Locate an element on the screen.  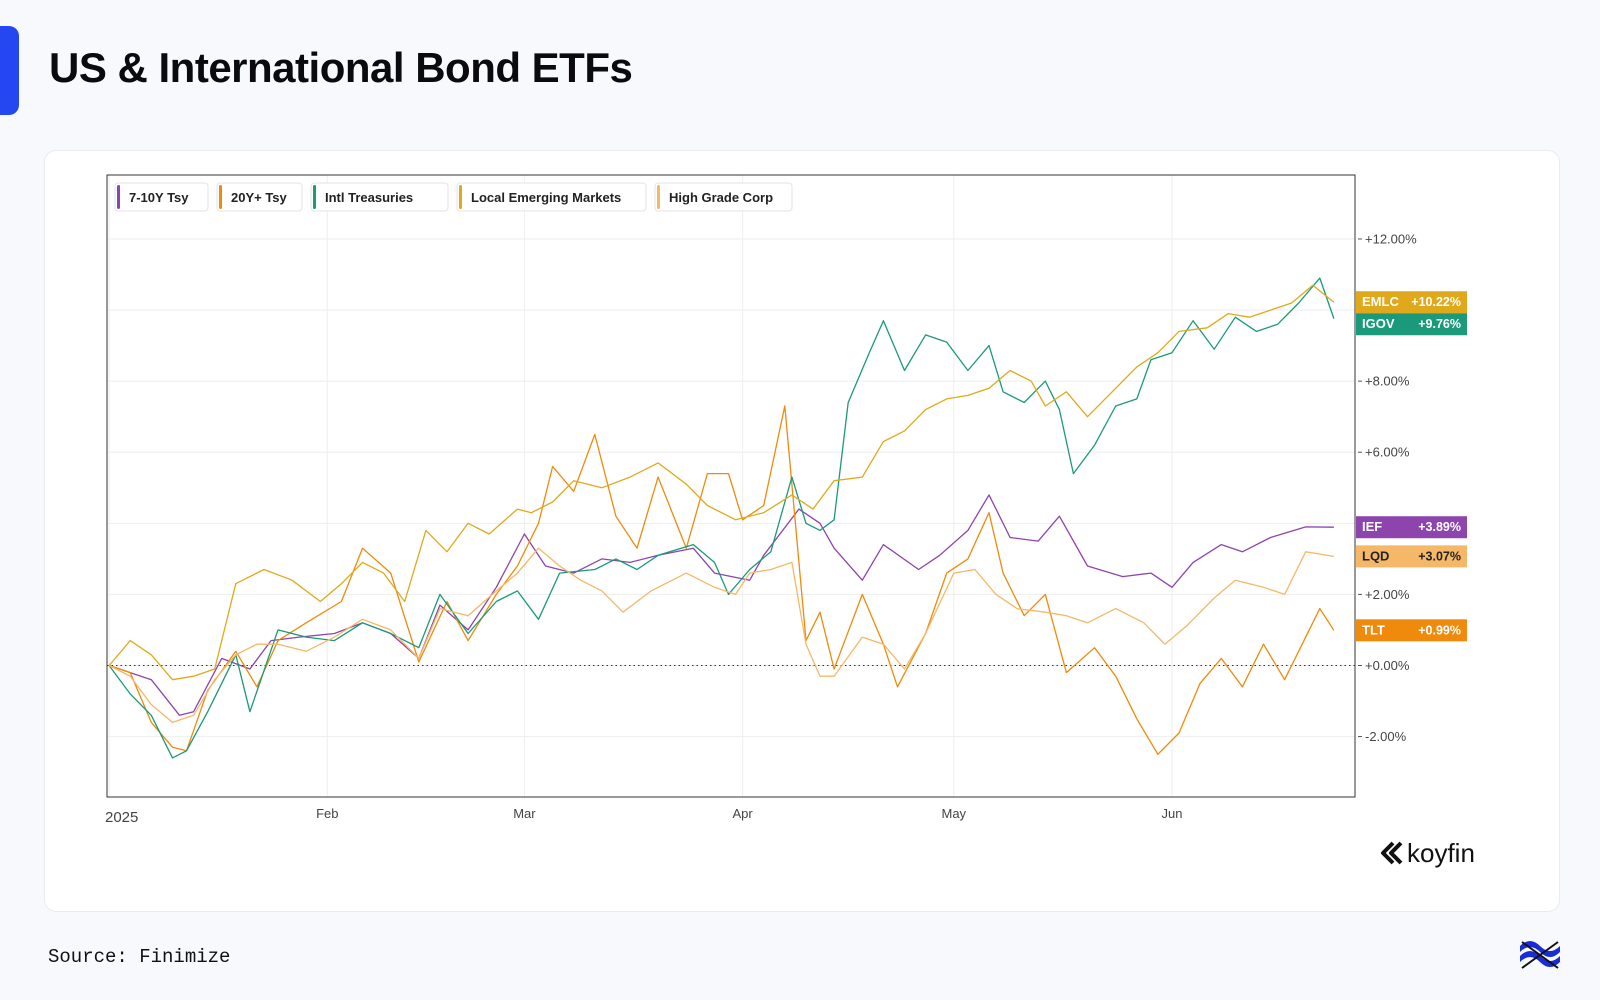
legend-item-lqd: High Grade Corp is located at coordinates (723, 197).